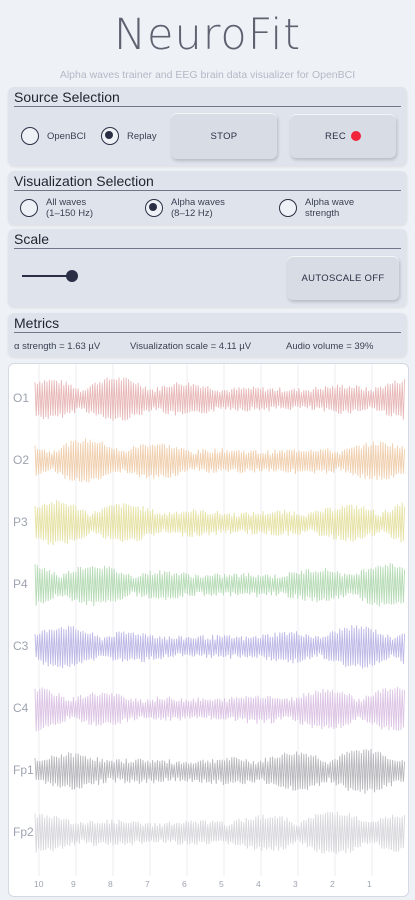 The height and width of the screenshot is (900, 415). What do you see at coordinates (332, 884) in the screenshot?
I see `x-tick-label: 2` at bounding box center [332, 884].